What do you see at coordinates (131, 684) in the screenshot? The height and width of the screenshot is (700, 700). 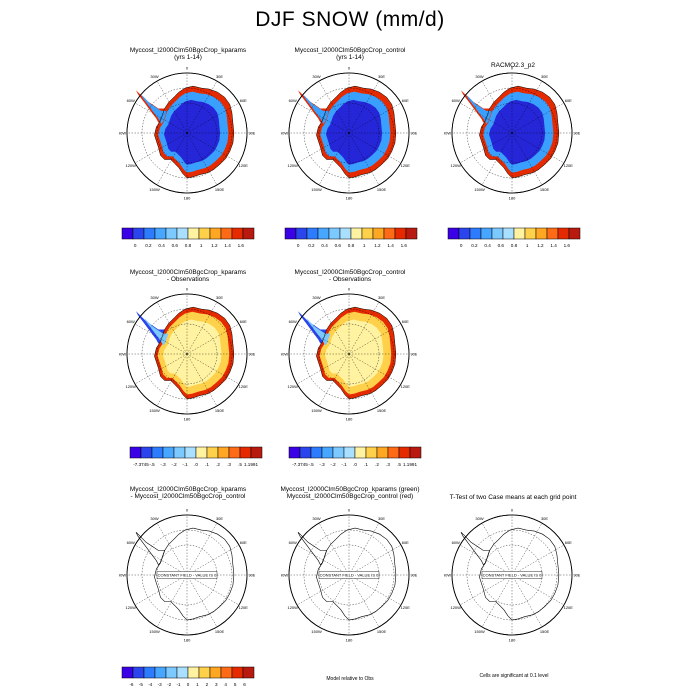 I see `colorbar-tick-label: -6` at bounding box center [131, 684].